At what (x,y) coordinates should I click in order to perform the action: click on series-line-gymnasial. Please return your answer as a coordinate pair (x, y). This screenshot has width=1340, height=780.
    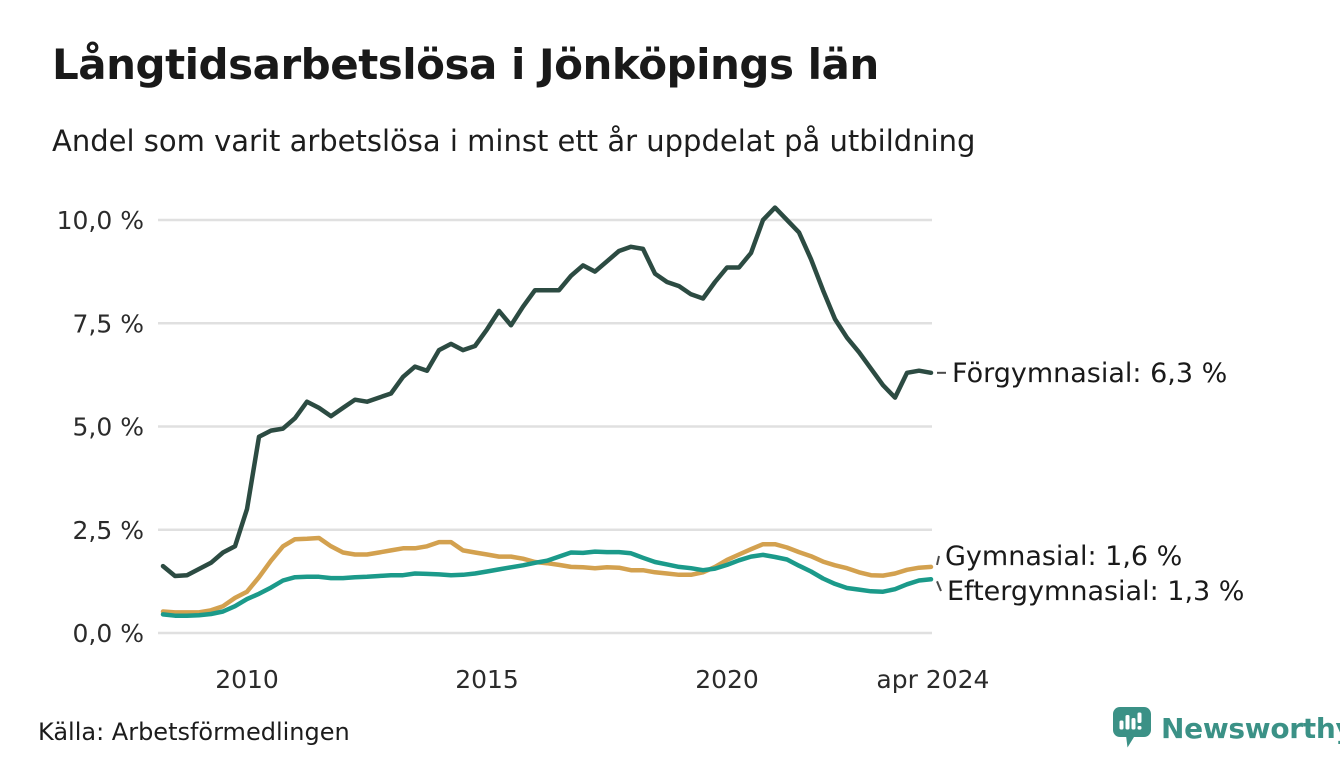
    Looking at the image, I should click on (547, 575).